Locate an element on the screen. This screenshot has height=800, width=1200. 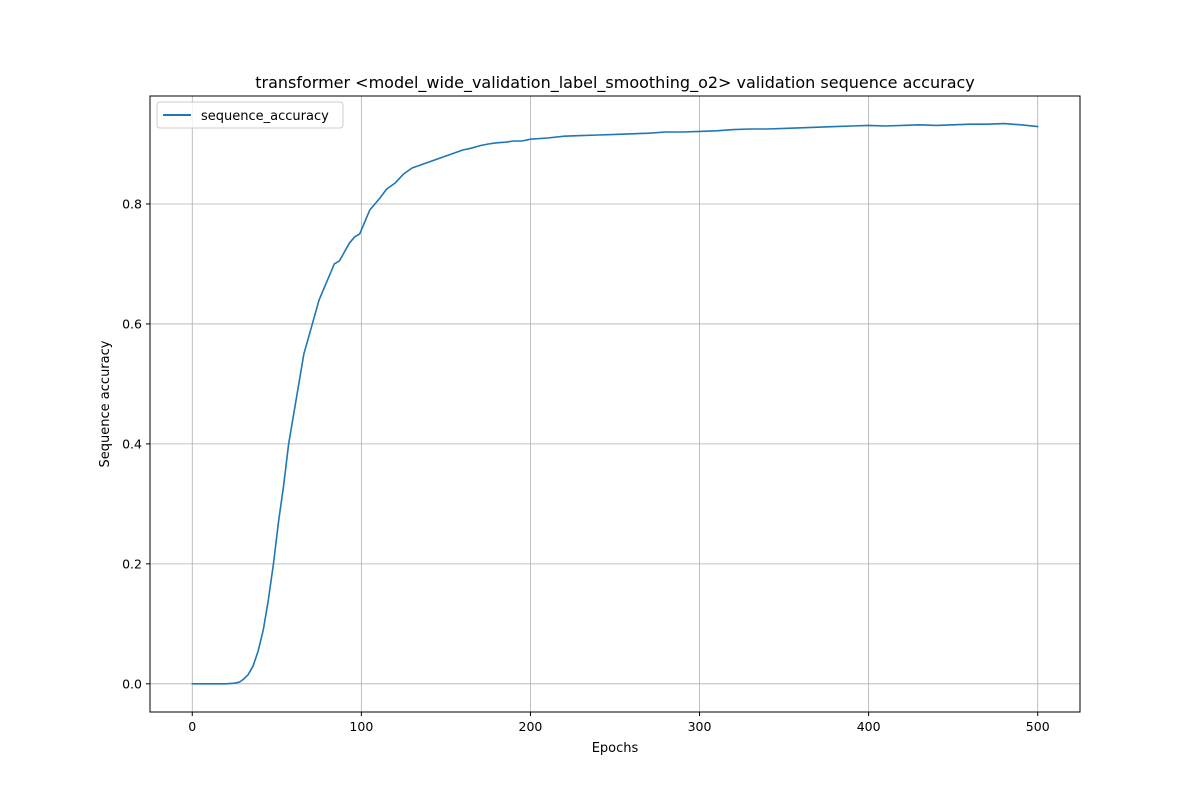
x-axis-label: Epochs is located at coordinates (615, 748).